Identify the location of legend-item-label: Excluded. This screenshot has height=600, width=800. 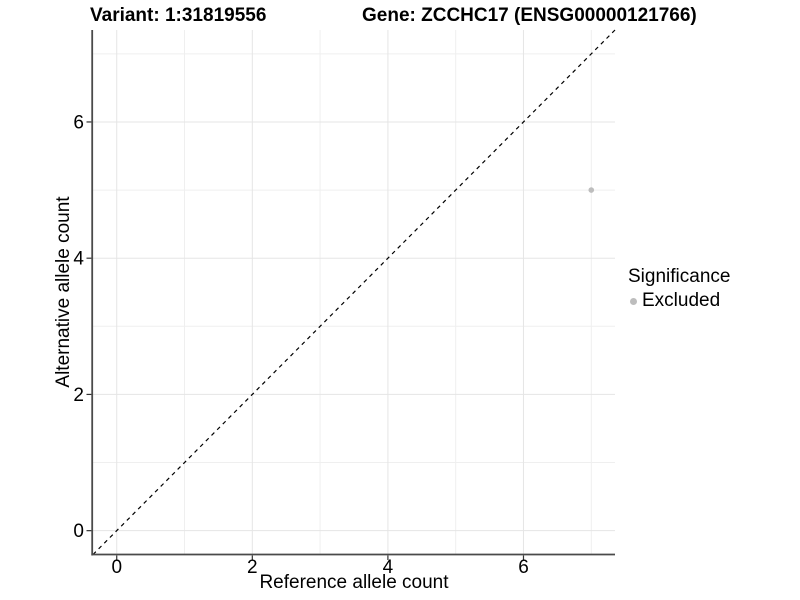
(681, 300).